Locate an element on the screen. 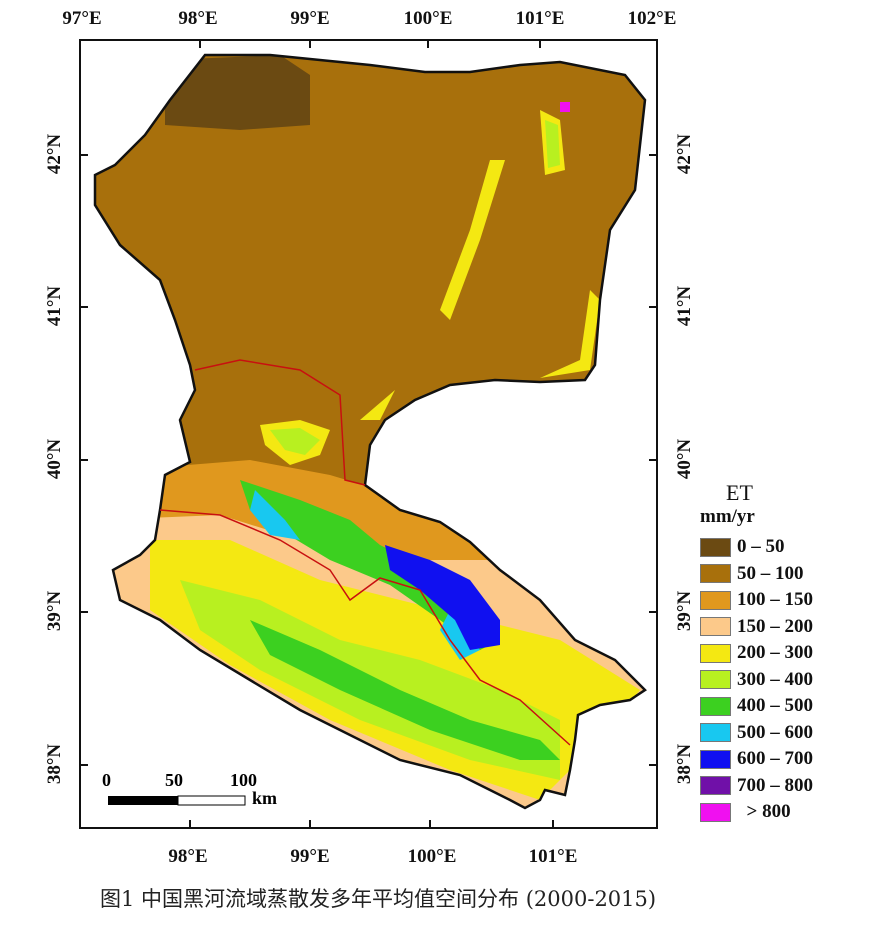 The width and height of the screenshot is (872, 927). legend-item: > 800 is located at coordinates (756, 812).